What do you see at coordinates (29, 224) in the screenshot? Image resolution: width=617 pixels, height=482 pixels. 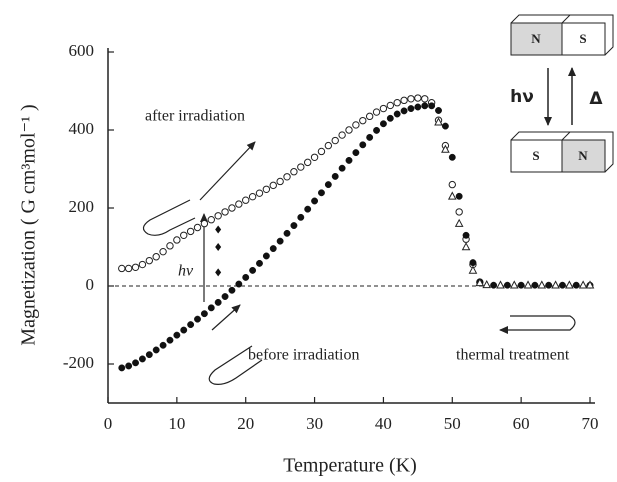 I see `y-axis-label: Magnetization ( G cm³mol⁻¹ )` at bounding box center [29, 224].